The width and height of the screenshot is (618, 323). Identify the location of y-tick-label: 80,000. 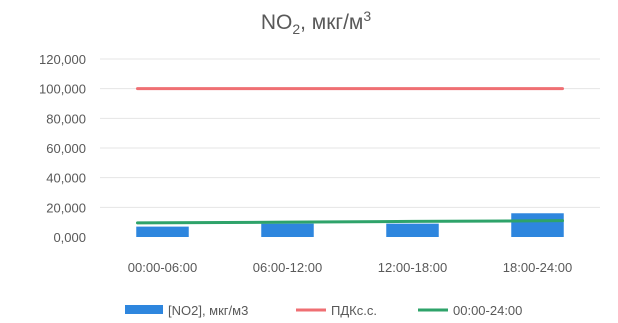
(66, 118).